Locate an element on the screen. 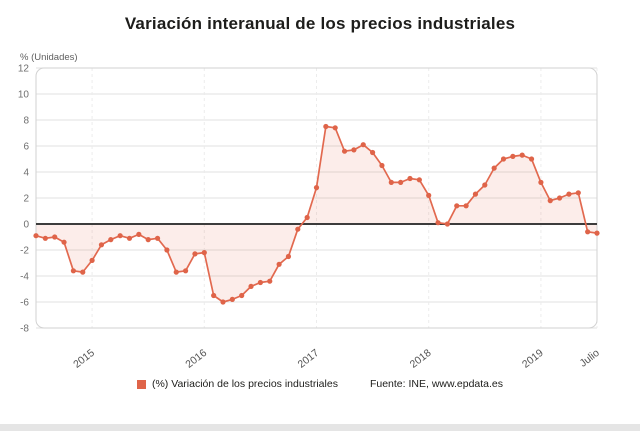 The width and height of the screenshot is (640, 431). svg-text: Julio is located at coordinates (589, 358).